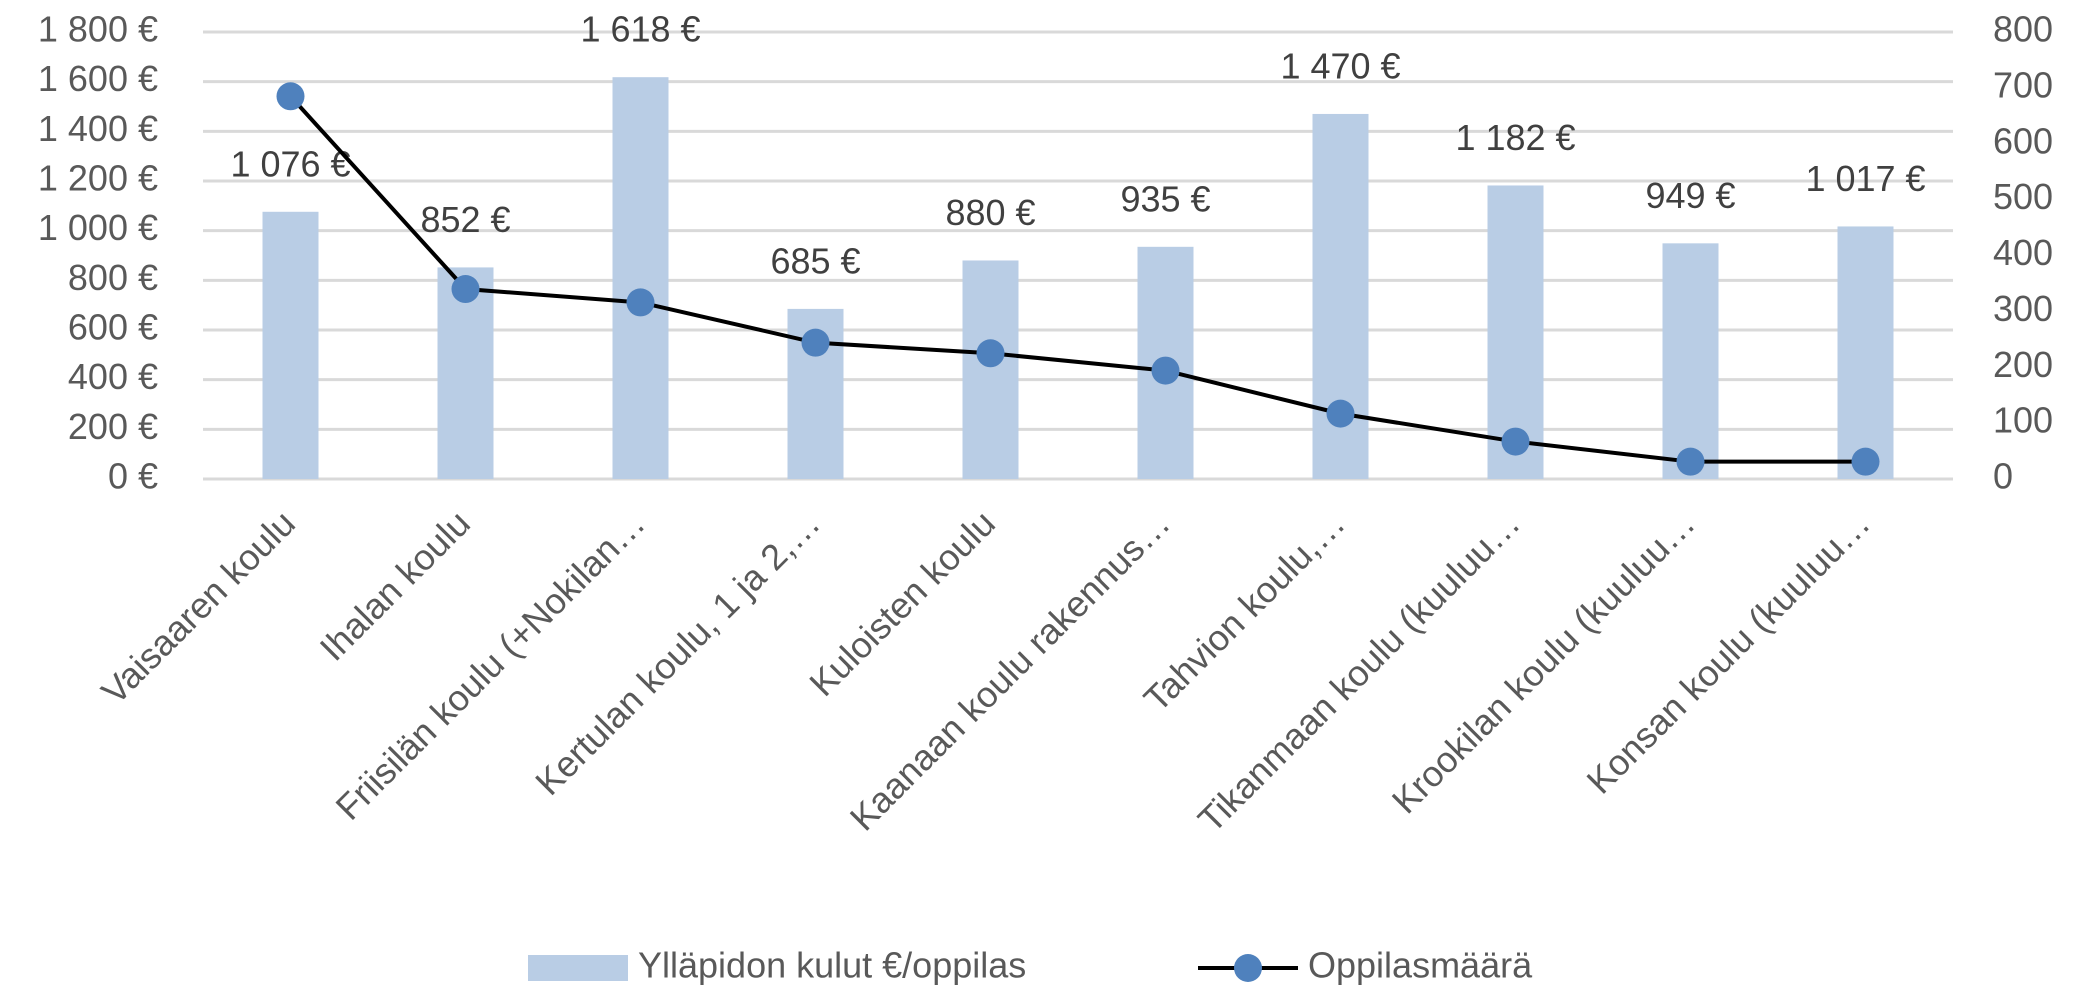 The image size is (2088, 995). What do you see at coordinates (2003, 476) in the screenshot?
I see `y2-tick-label: 0` at bounding box center [2003, 476].